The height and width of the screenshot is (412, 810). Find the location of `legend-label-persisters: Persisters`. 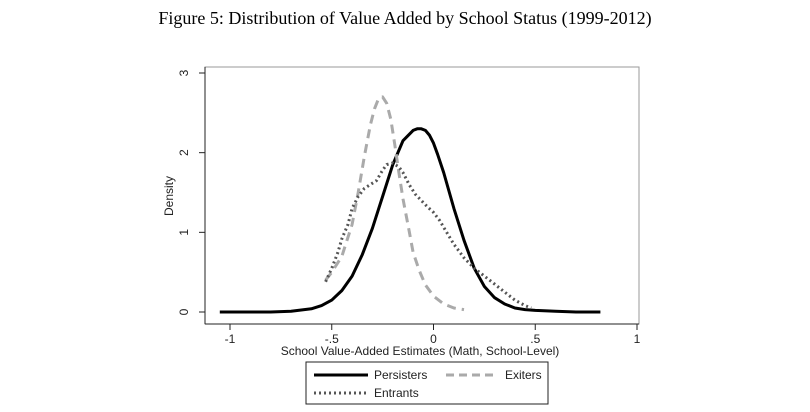

legend-label-persisters: Persisters is located at coordinates (400, 375).